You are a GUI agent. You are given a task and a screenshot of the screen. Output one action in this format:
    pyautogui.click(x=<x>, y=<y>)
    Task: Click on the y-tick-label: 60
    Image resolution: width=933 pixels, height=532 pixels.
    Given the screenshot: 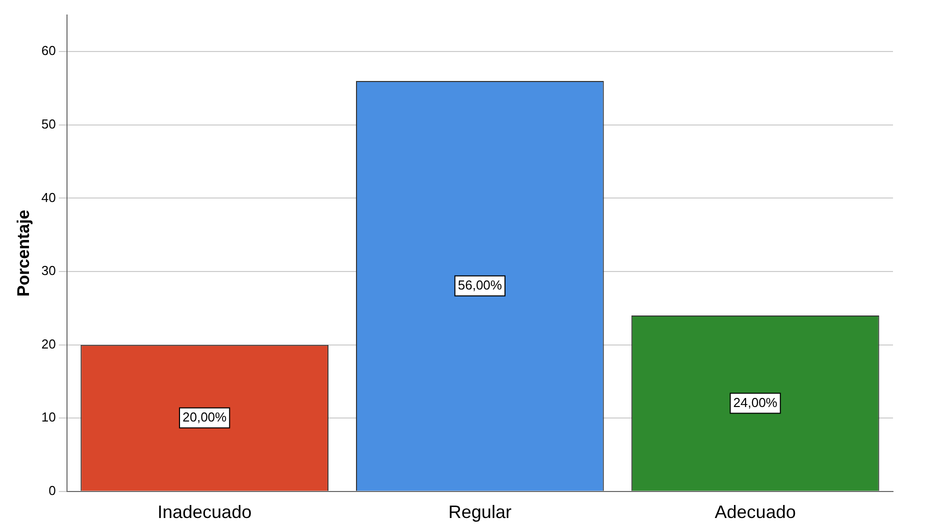 What is the action you would take?
    pyautogui.click(x=48, y=50)
    